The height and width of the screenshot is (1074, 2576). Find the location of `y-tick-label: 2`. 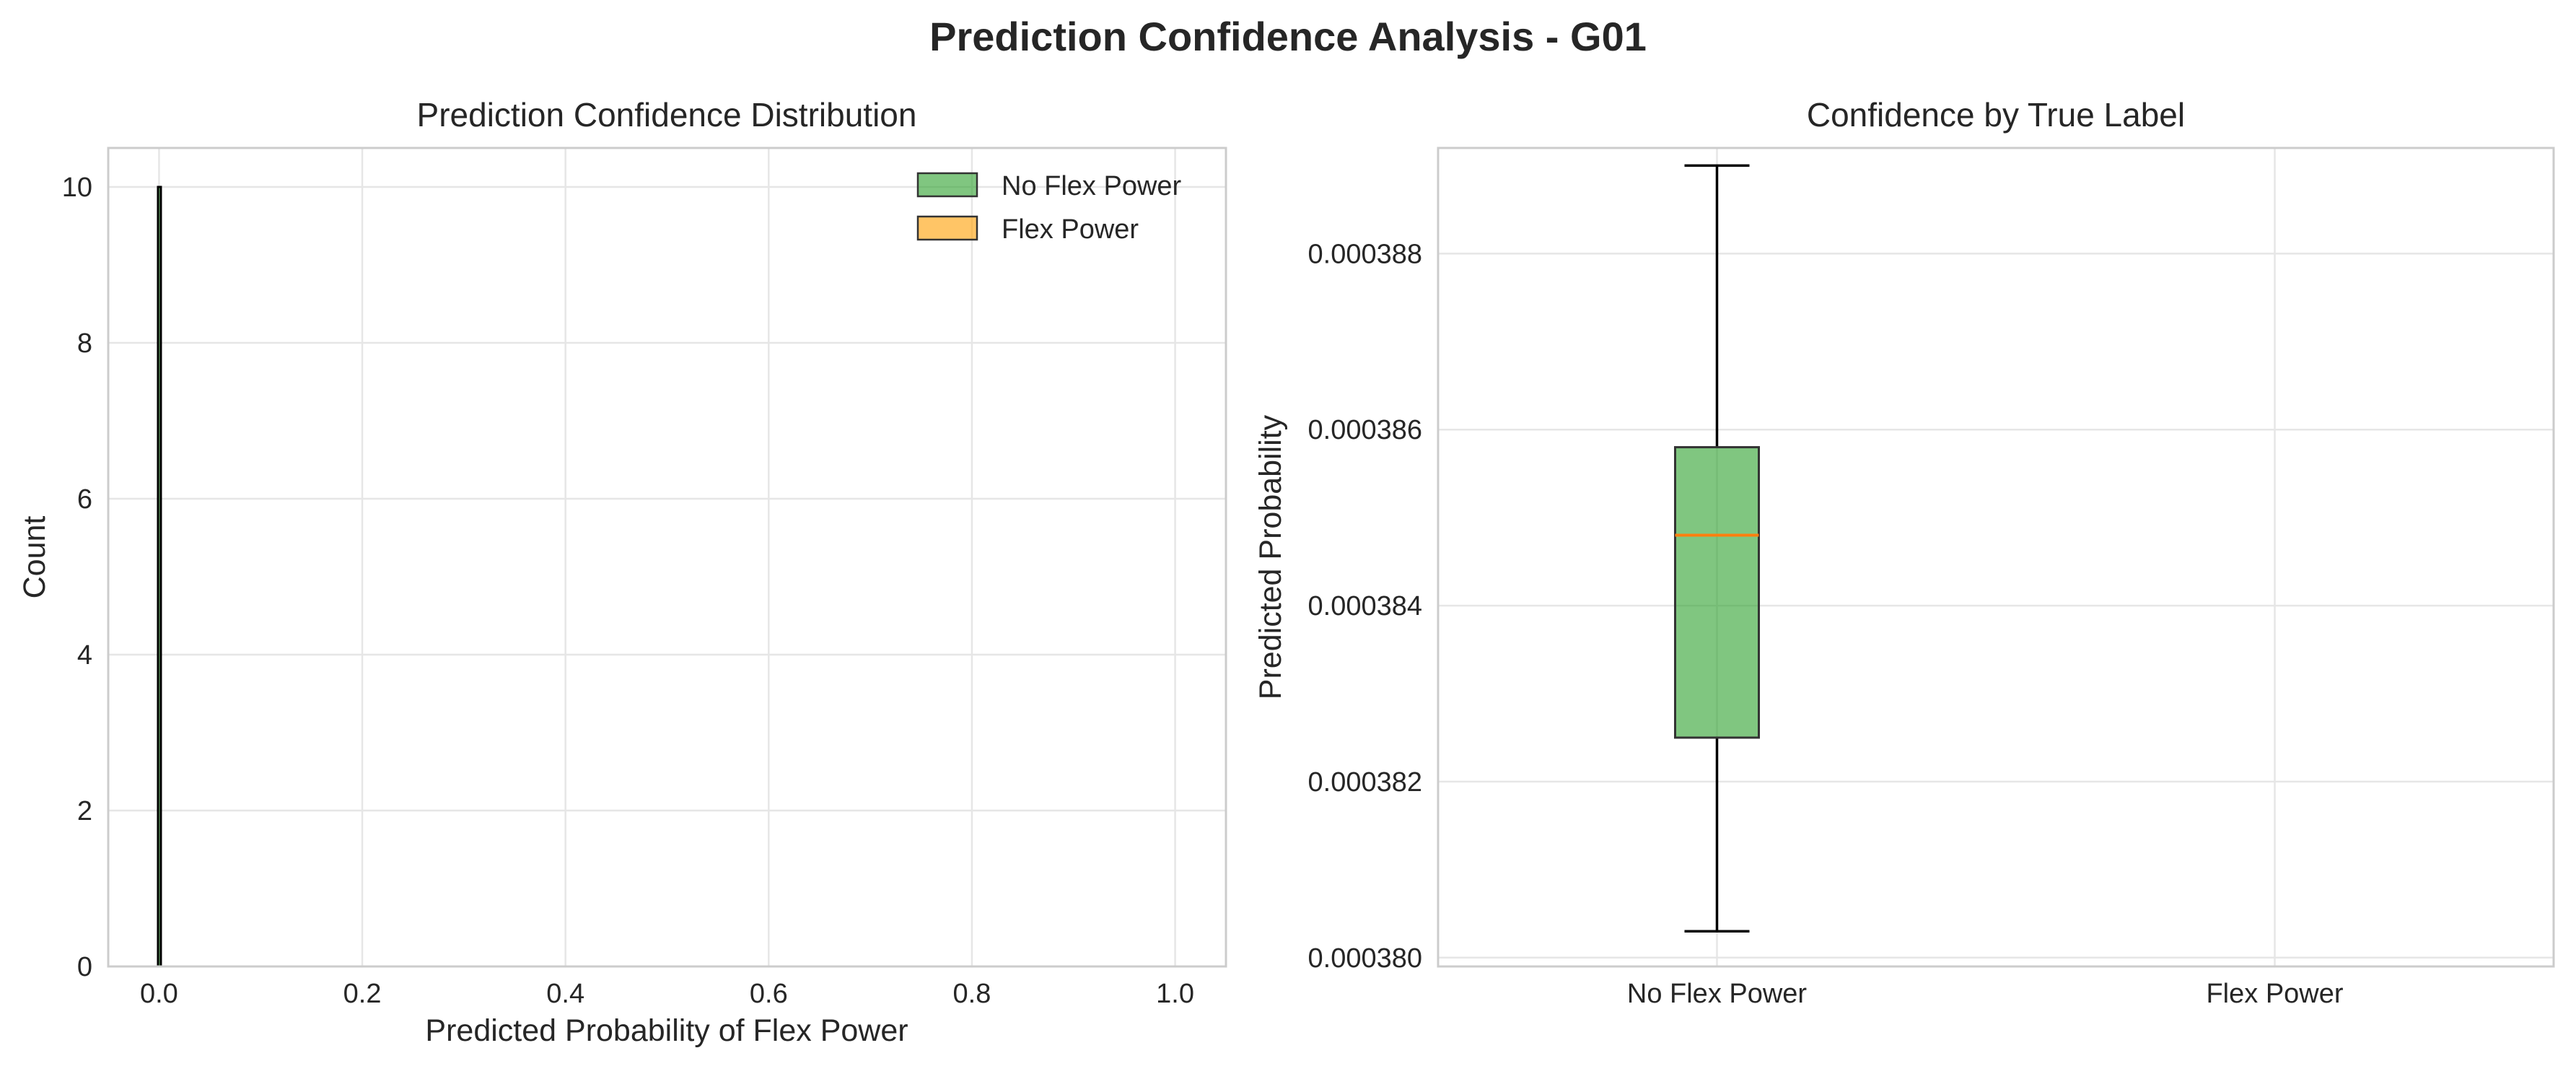

y-tick-label: 2 is located at coordinates (84, 811).